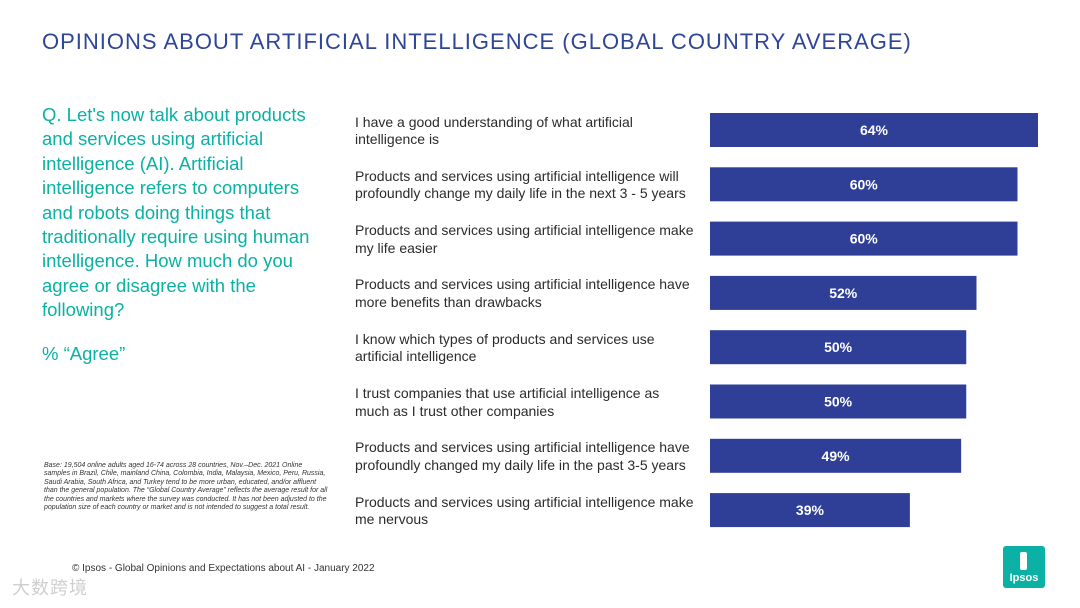  What do you see at coordinates (50, 588) in the screenshot?
I see `watermark: 大数跨境` at bounding box center [50, 588].